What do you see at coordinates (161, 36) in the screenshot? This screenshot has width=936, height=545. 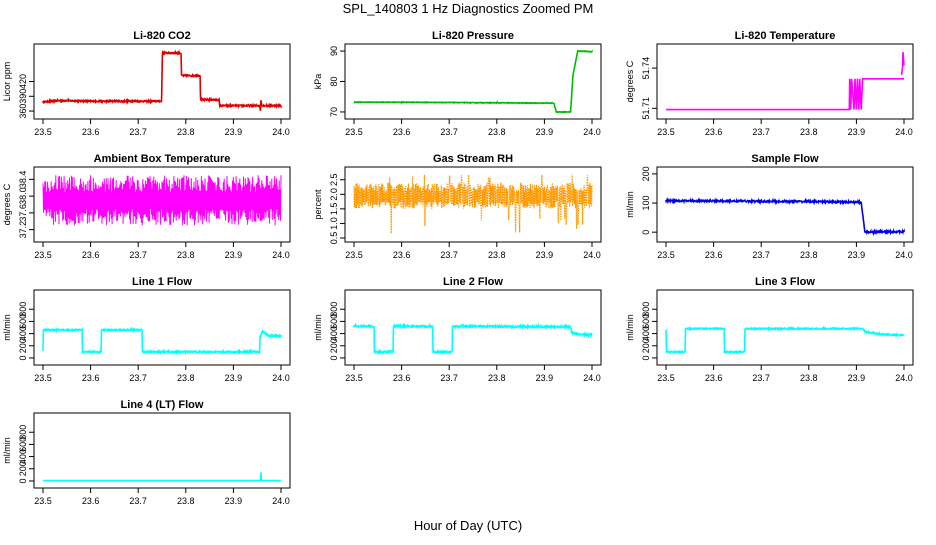 I see `panel-title: Li-820 CO2` at bounding box center [161, 36].